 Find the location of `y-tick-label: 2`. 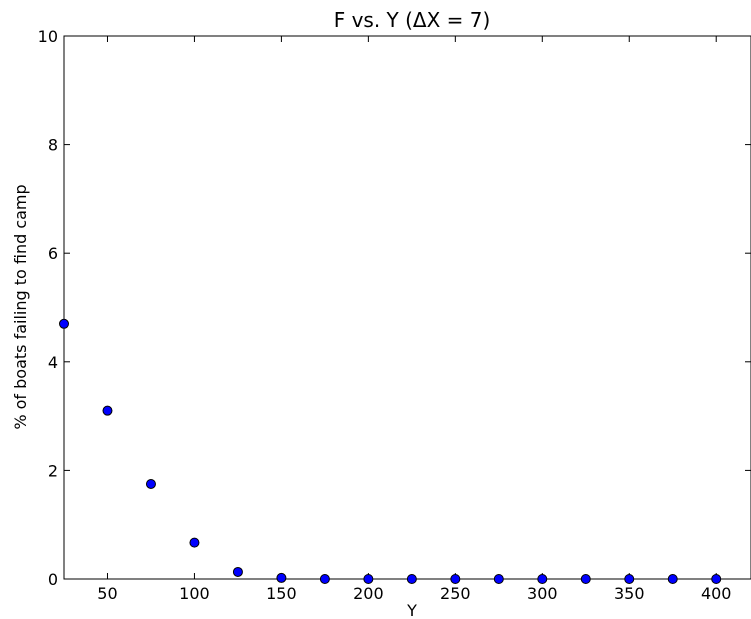

y-tick-label: 2 is located at coordinates (53, 470).